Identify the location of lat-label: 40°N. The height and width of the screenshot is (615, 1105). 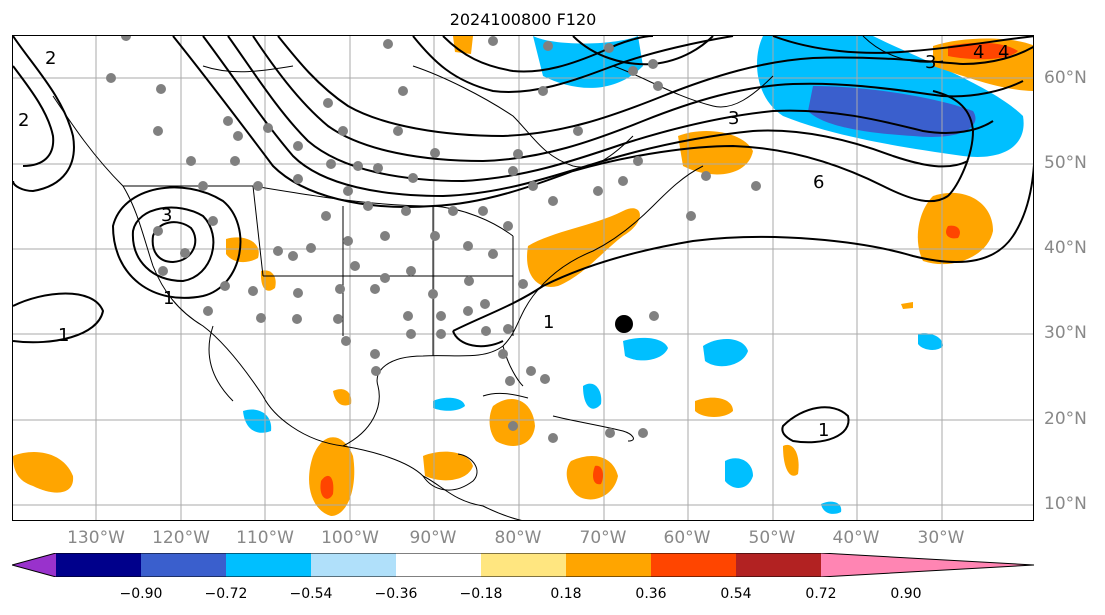
(1065, 248).